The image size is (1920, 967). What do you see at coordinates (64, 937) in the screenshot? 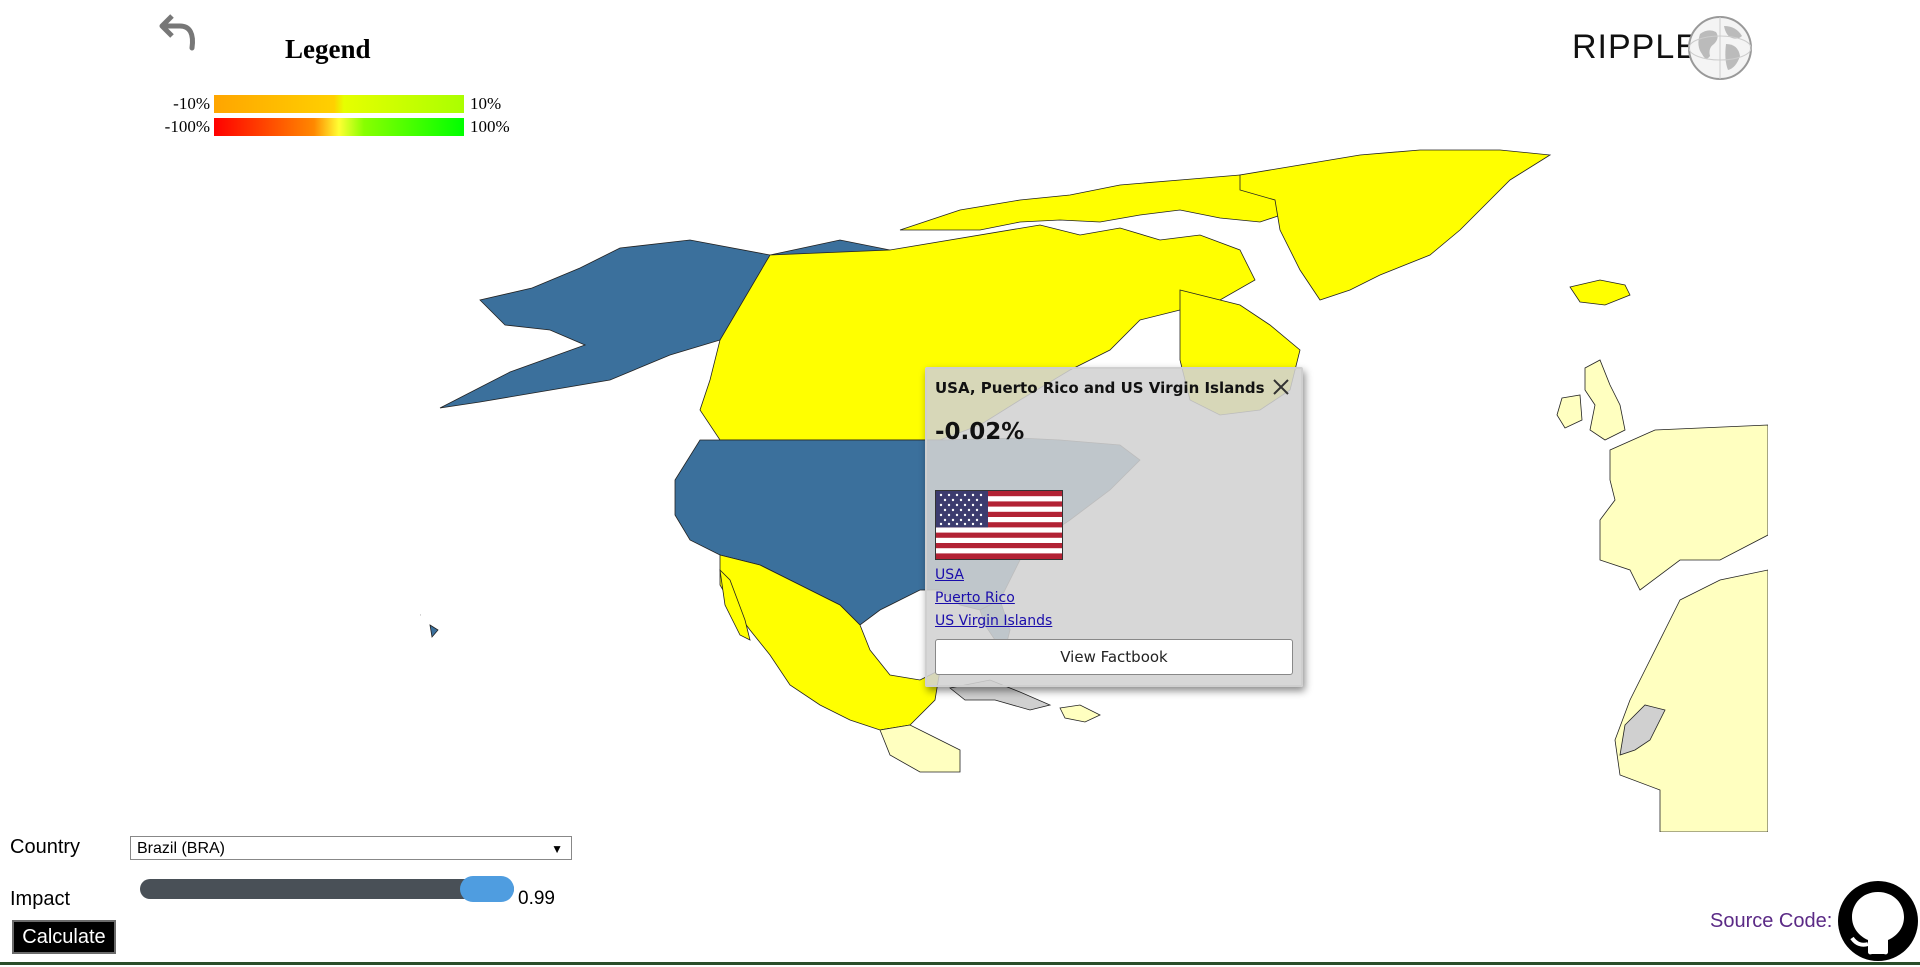
I see `calculate-button: Calculate` at bounding box center [64, 937].